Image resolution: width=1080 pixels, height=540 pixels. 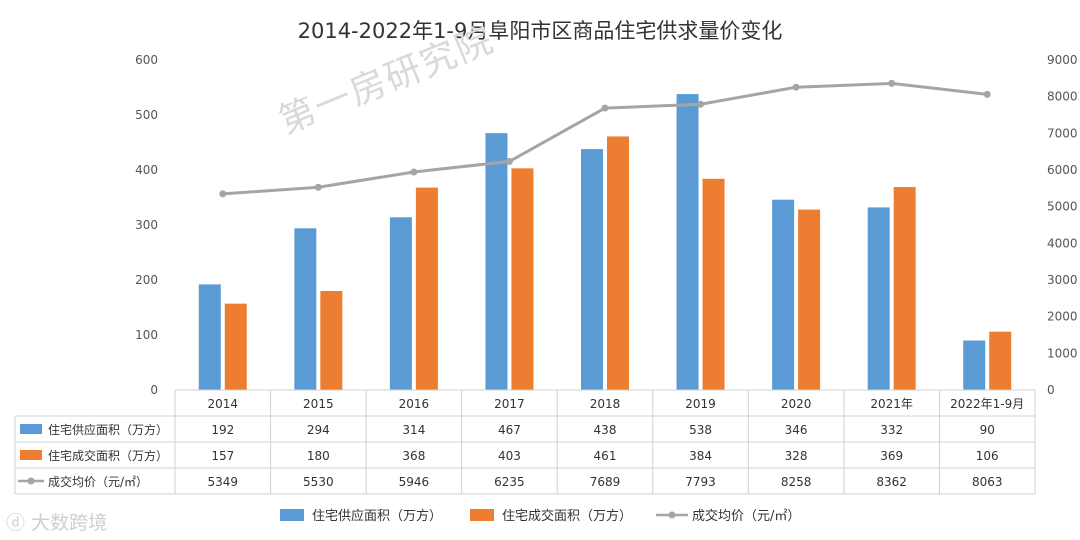 I want to click on right-tick-label: 1000, so click(x=1062, y=353).